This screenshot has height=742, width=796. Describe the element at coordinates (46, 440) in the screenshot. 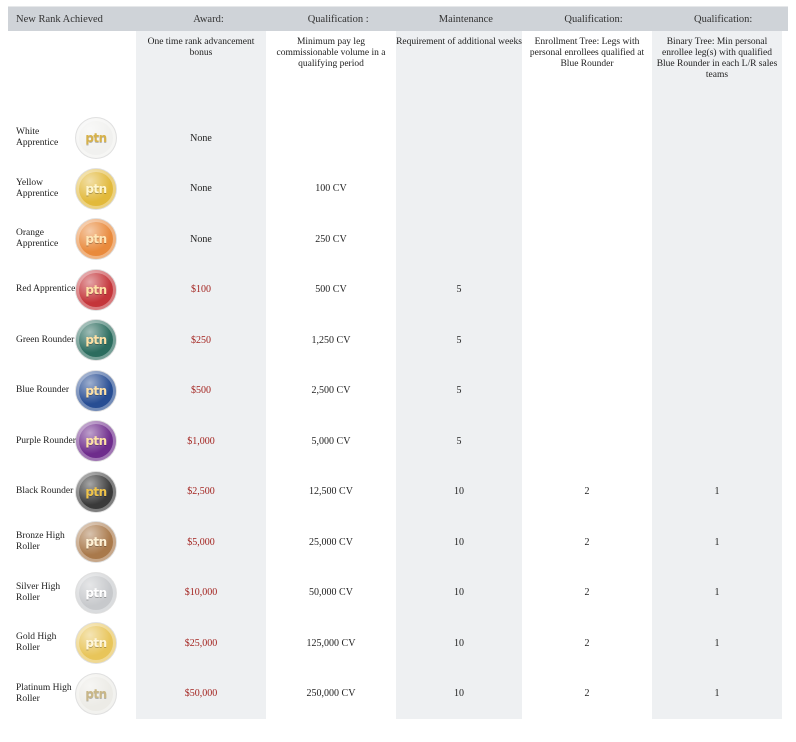

I see `rank-name: Purple Rounder` at that location.